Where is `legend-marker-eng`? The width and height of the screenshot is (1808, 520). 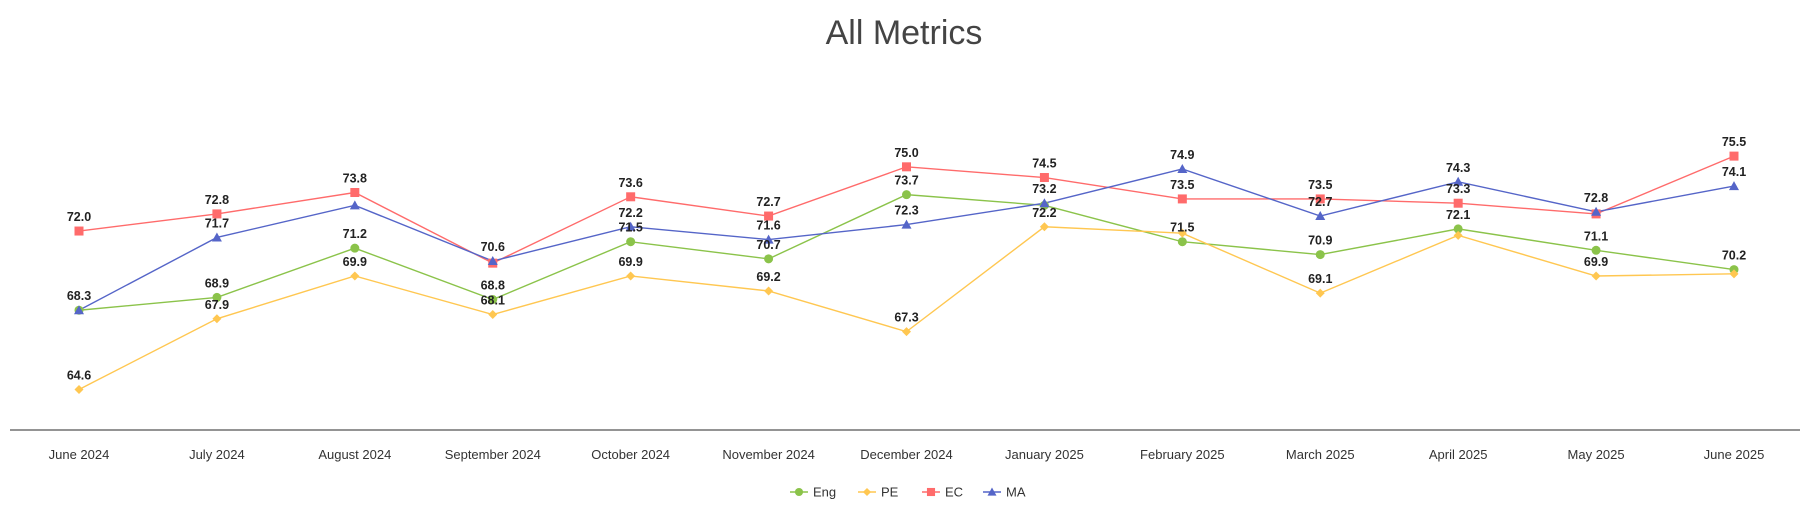 legend-marker-eng is located at coordinates (799, 492).